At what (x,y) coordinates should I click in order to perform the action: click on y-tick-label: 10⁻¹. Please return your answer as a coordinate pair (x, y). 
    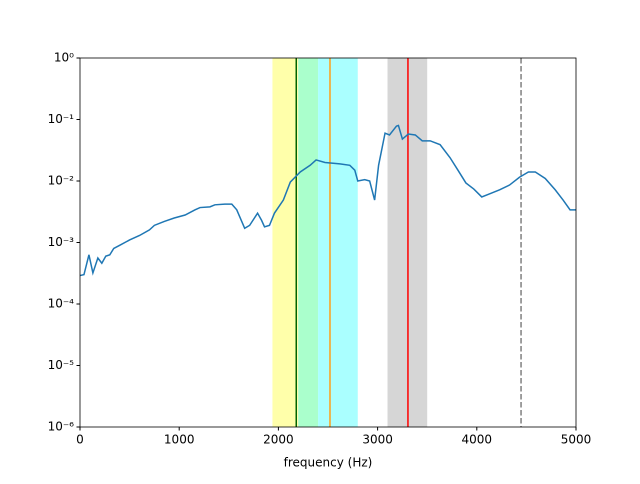
    Looking at the image, I should click on (61, 119).